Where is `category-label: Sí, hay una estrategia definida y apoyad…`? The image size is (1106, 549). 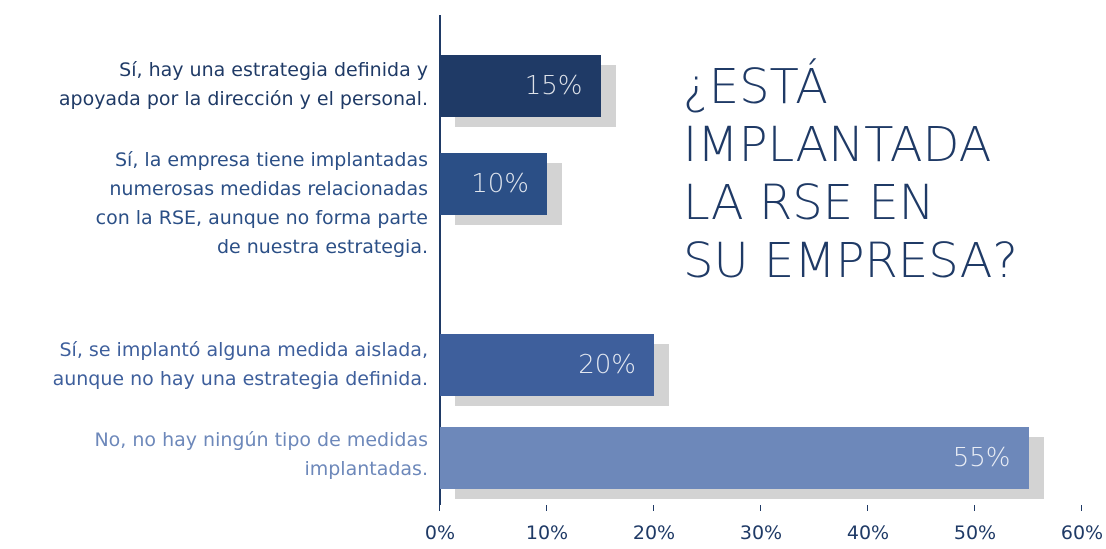 category-label: Sí, hay una estrategia definida y apoyad… is located at coordinates (243, 84).